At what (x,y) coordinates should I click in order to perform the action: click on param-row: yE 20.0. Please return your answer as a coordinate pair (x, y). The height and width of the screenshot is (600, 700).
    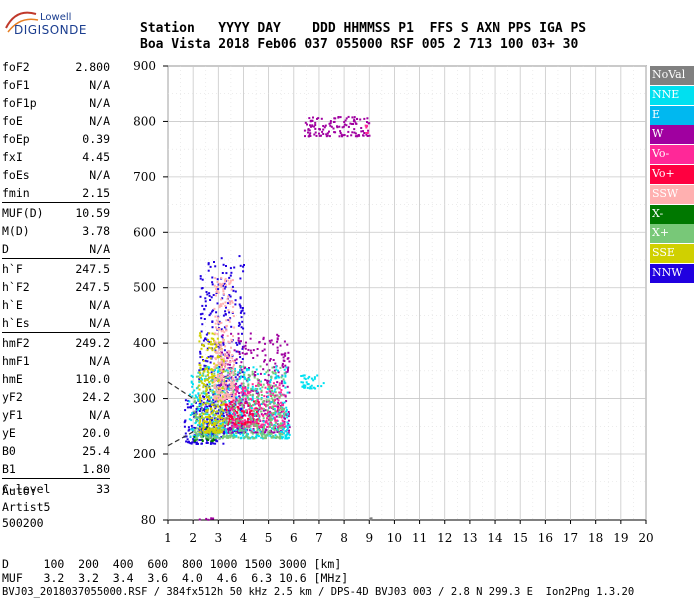
    Looking at the image, I should click on (56, 433).